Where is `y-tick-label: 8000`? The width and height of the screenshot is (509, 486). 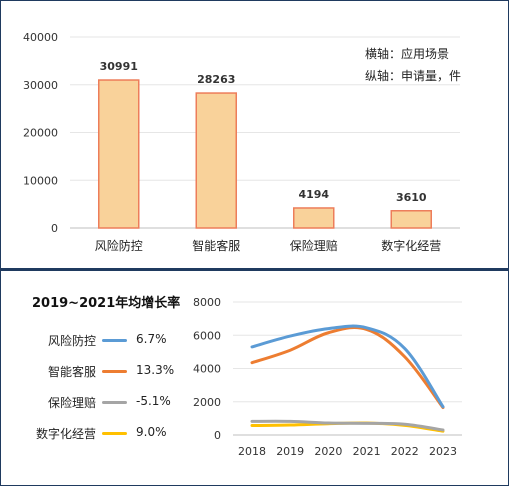 y-tick-label: 8000 is located at coordinates (207, 302).